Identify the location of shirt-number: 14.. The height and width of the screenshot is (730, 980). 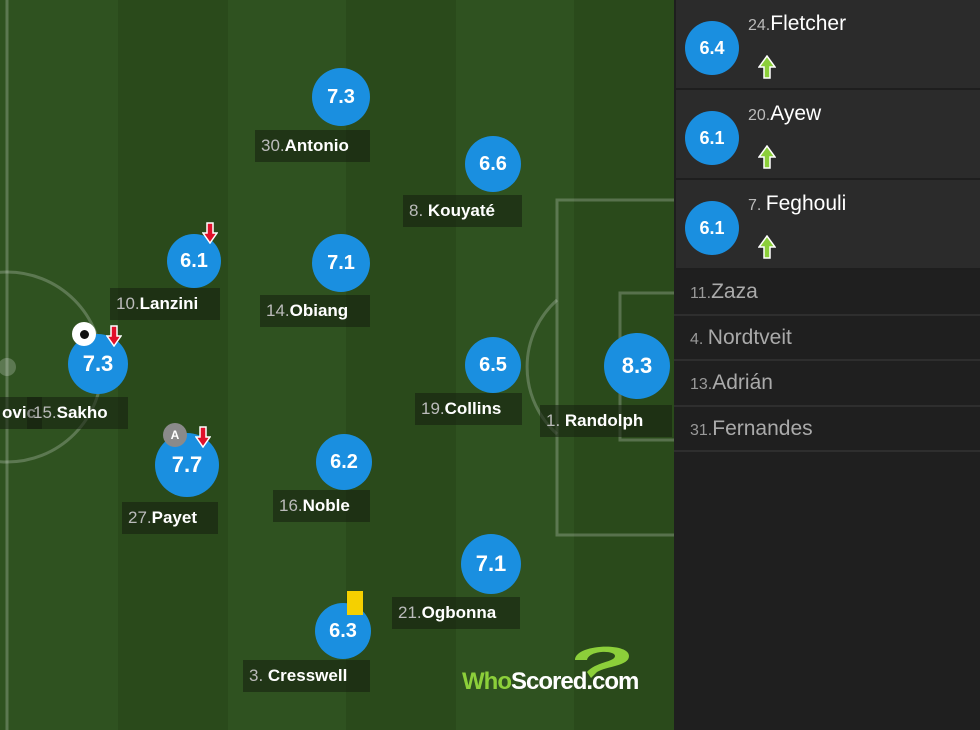
(278, 310).